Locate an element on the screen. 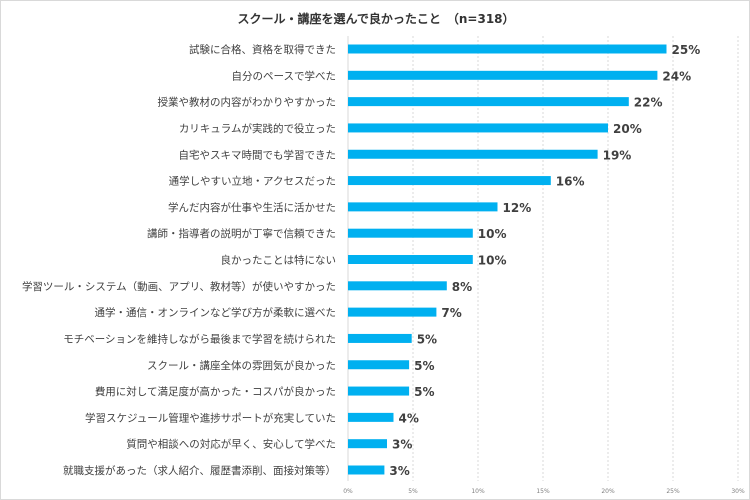  category-label: 良かったことは特にない is located at coordinates (279, 260).